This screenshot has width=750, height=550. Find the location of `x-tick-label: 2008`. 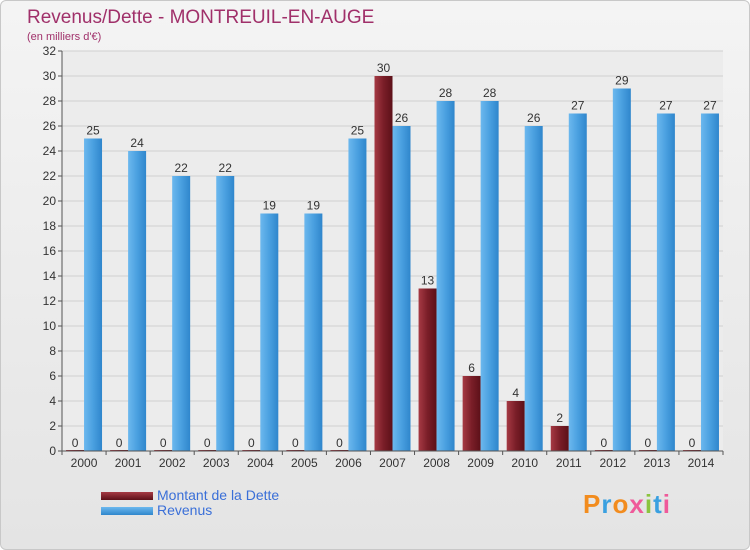

x-tick-label: 2008 is located at coordinates (436, 463).